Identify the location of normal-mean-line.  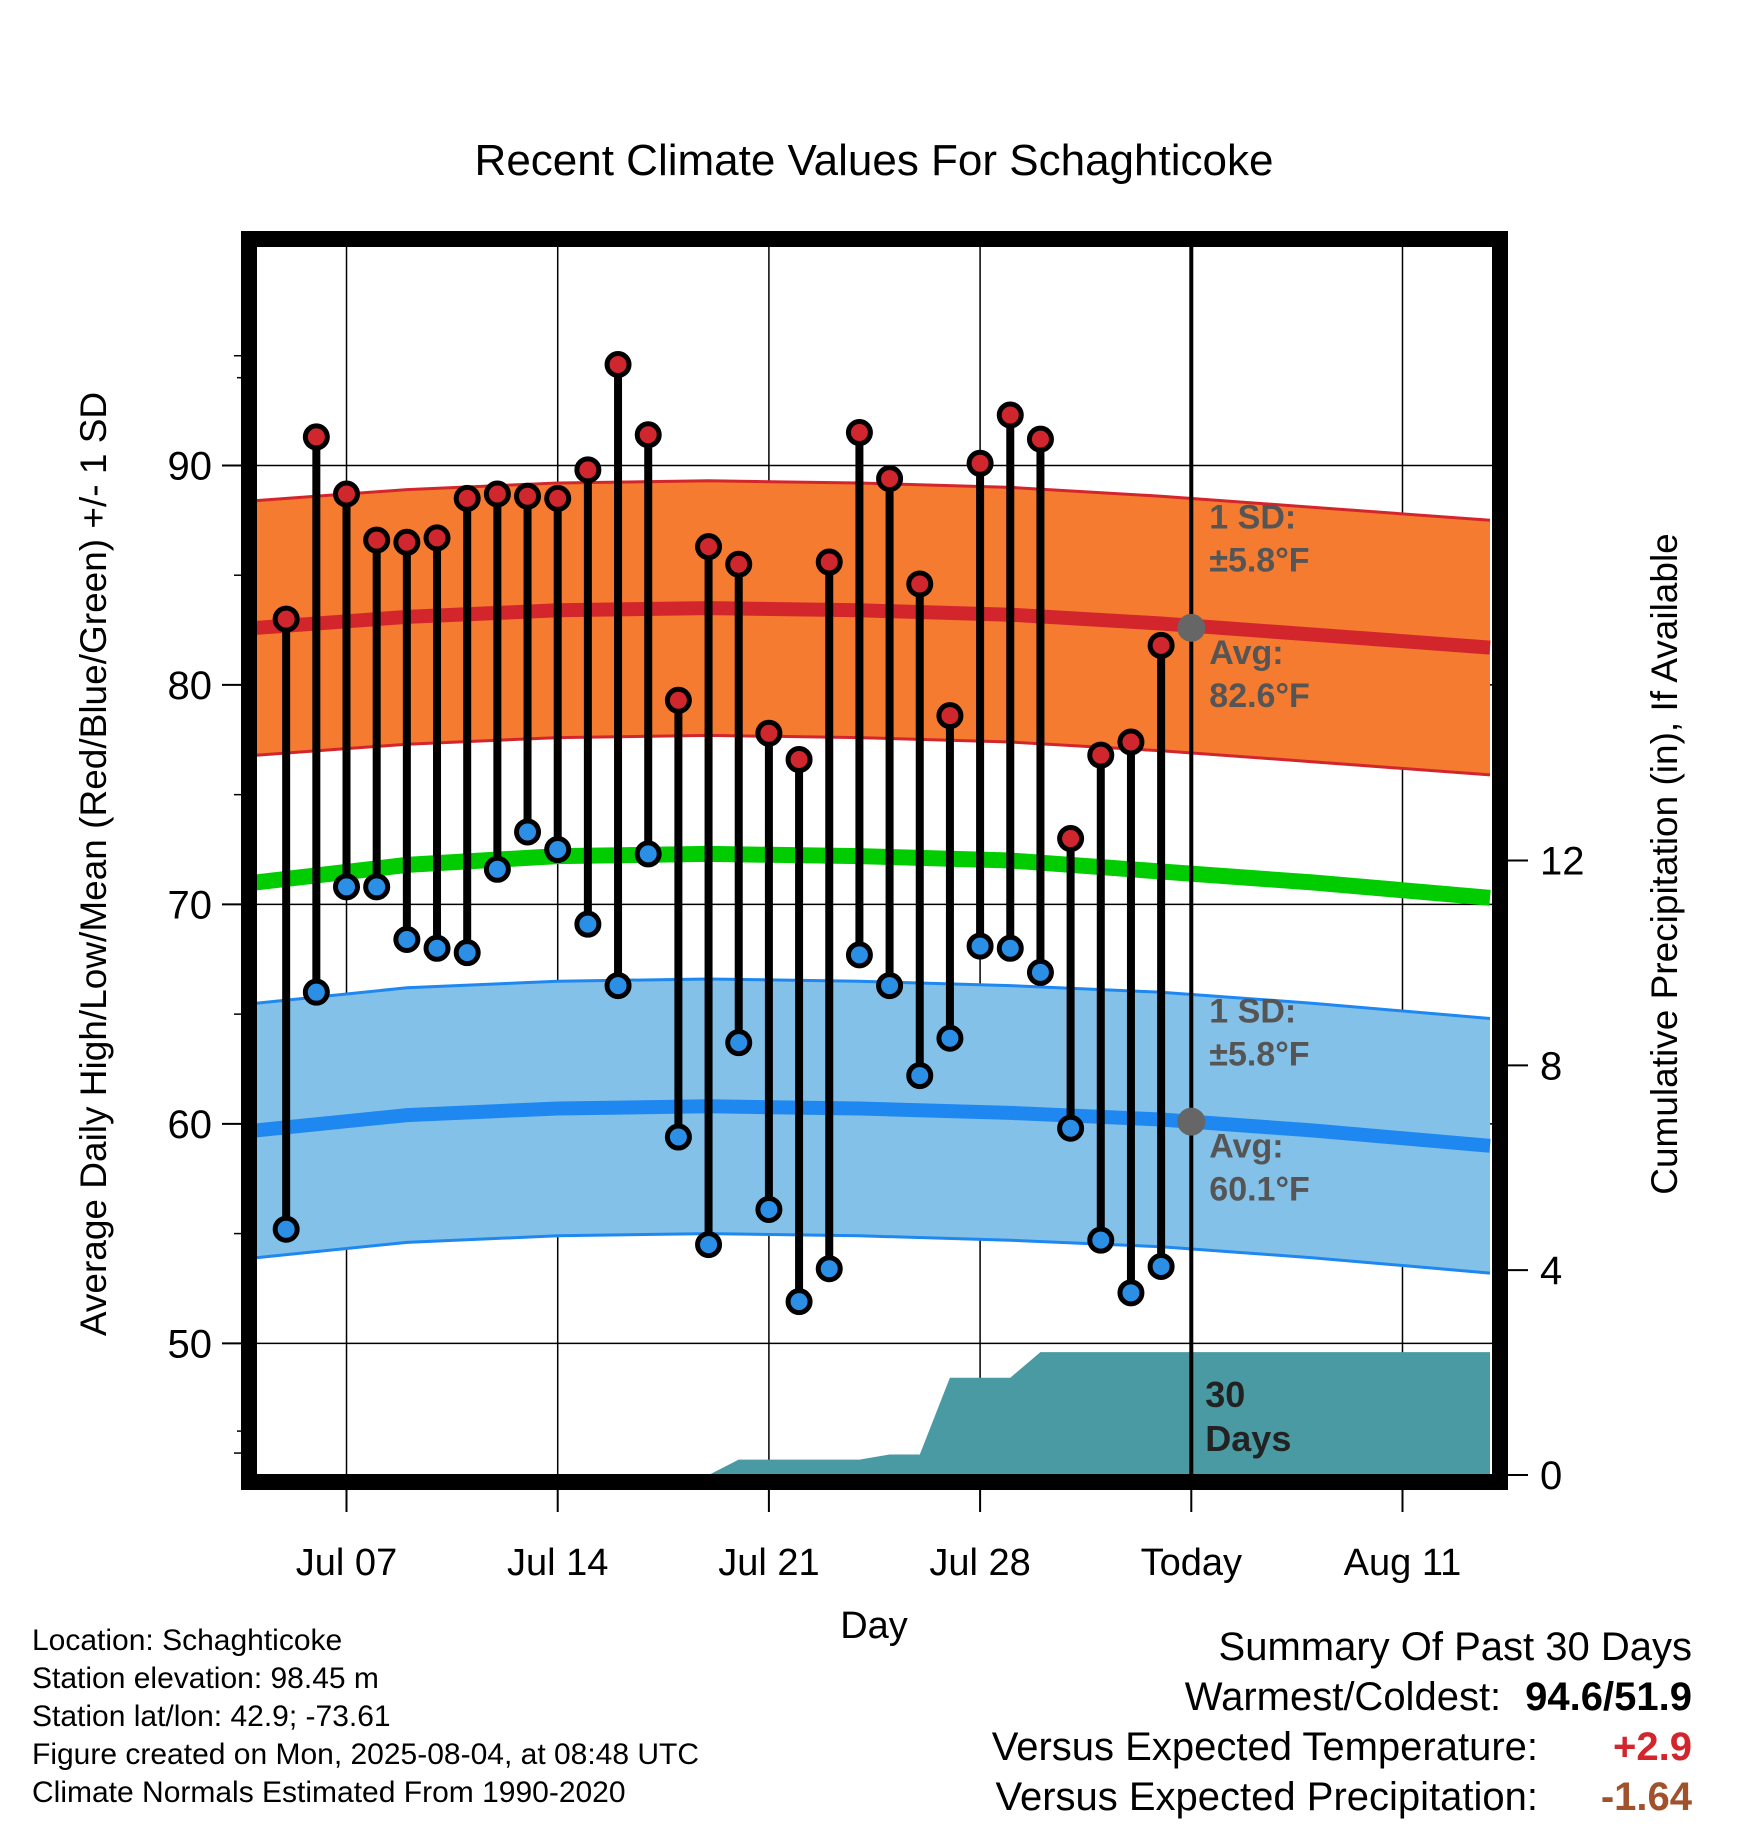
(873, 875).